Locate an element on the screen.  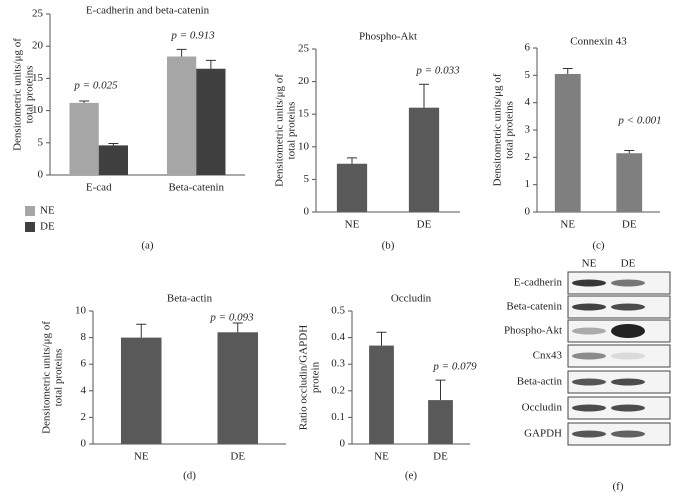
y-axis-label: Ratio occludin/GAPDH is located at coordinates (304, 377).